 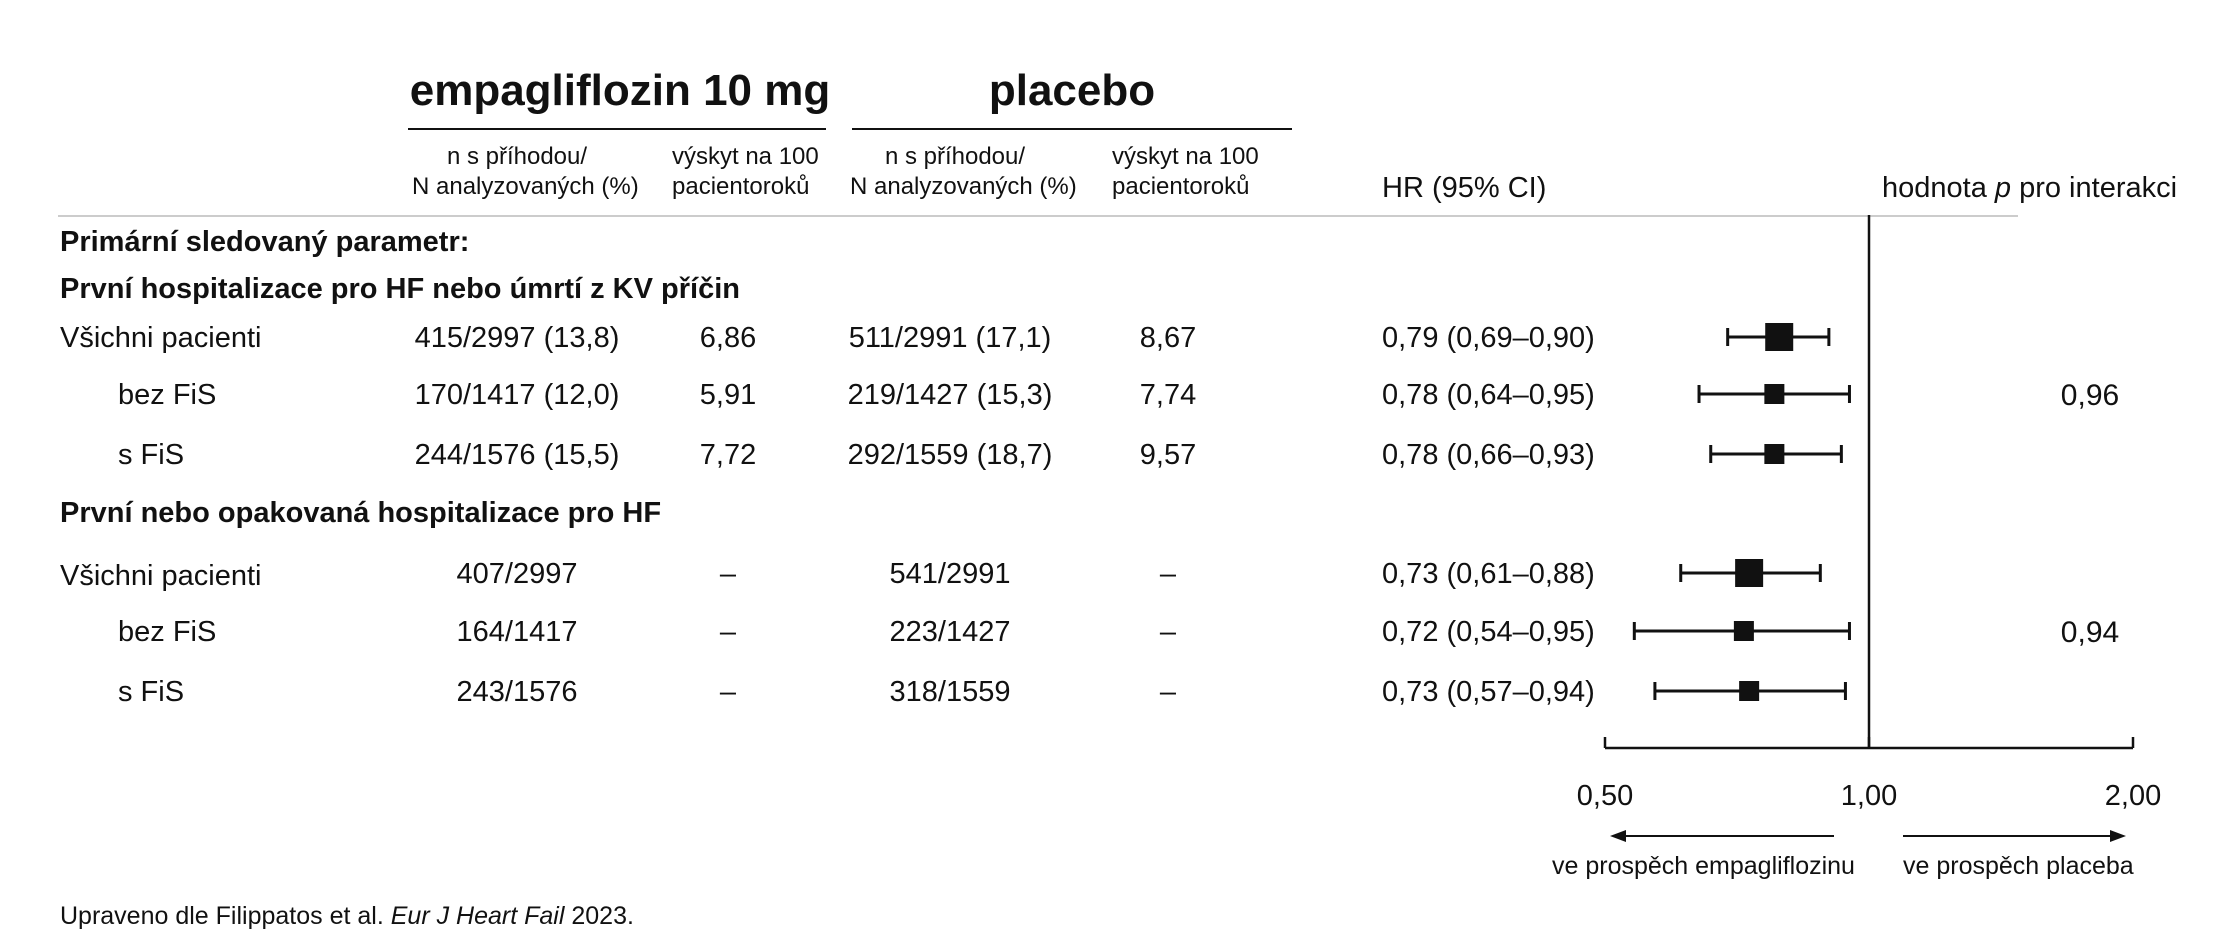 What do you see at coordinates (2133, 796) in the screenshot?
I see `tick-label-2-00: 2,00` at bounding box center [2133, 796].